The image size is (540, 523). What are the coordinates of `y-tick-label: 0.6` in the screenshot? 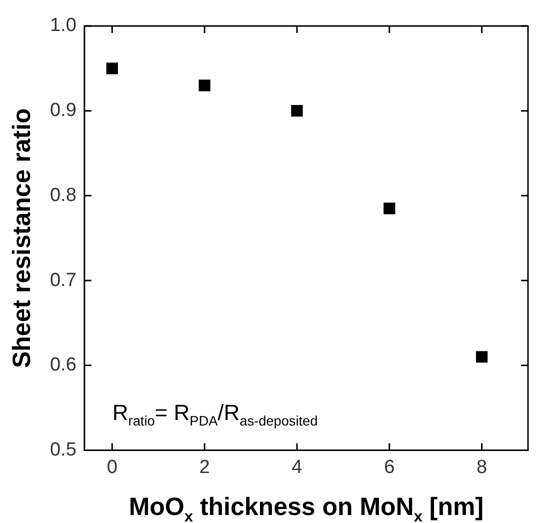 It's located at (63, 365).